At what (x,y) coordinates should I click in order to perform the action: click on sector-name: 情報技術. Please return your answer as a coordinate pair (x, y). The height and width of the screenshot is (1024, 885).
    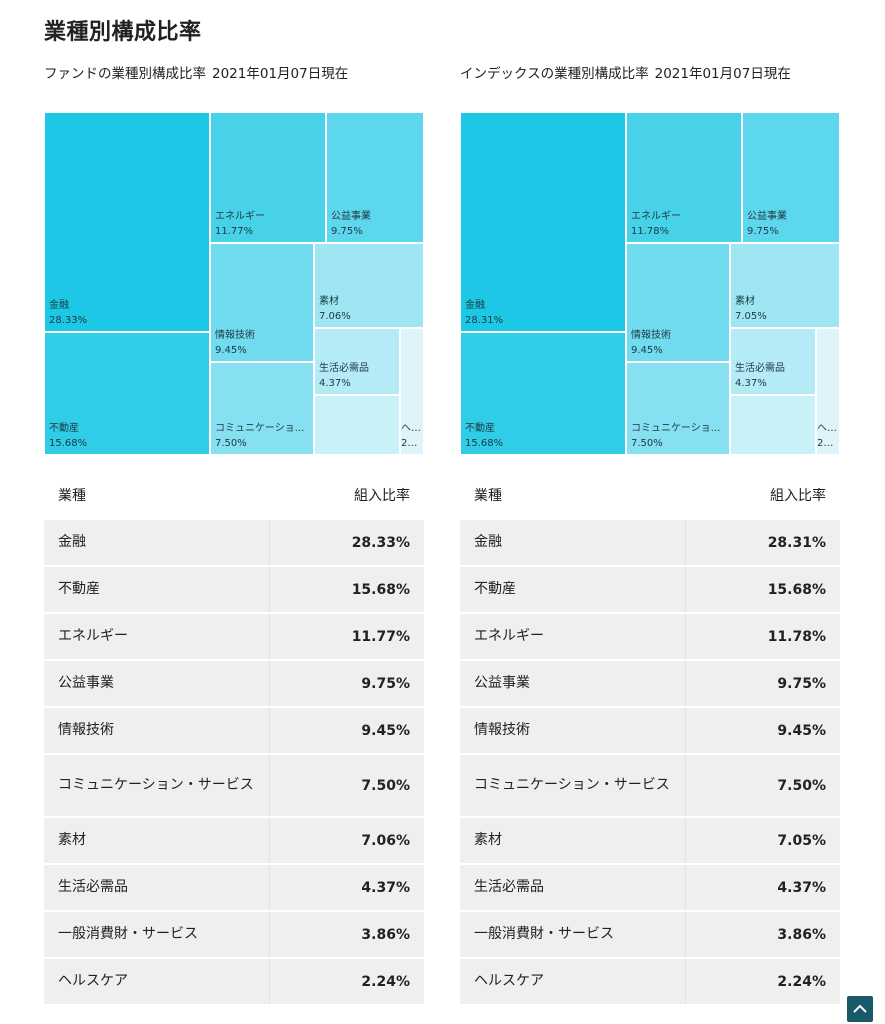
    Looking at the image, I should click on (572, 730).